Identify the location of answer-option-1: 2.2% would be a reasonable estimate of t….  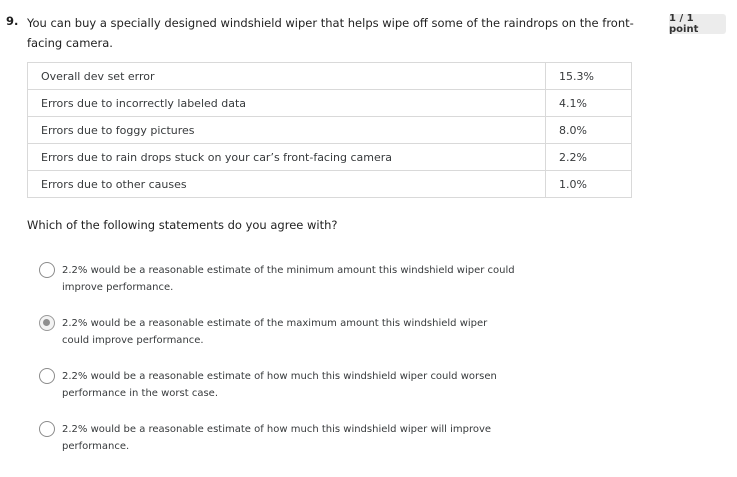
(279, 279).